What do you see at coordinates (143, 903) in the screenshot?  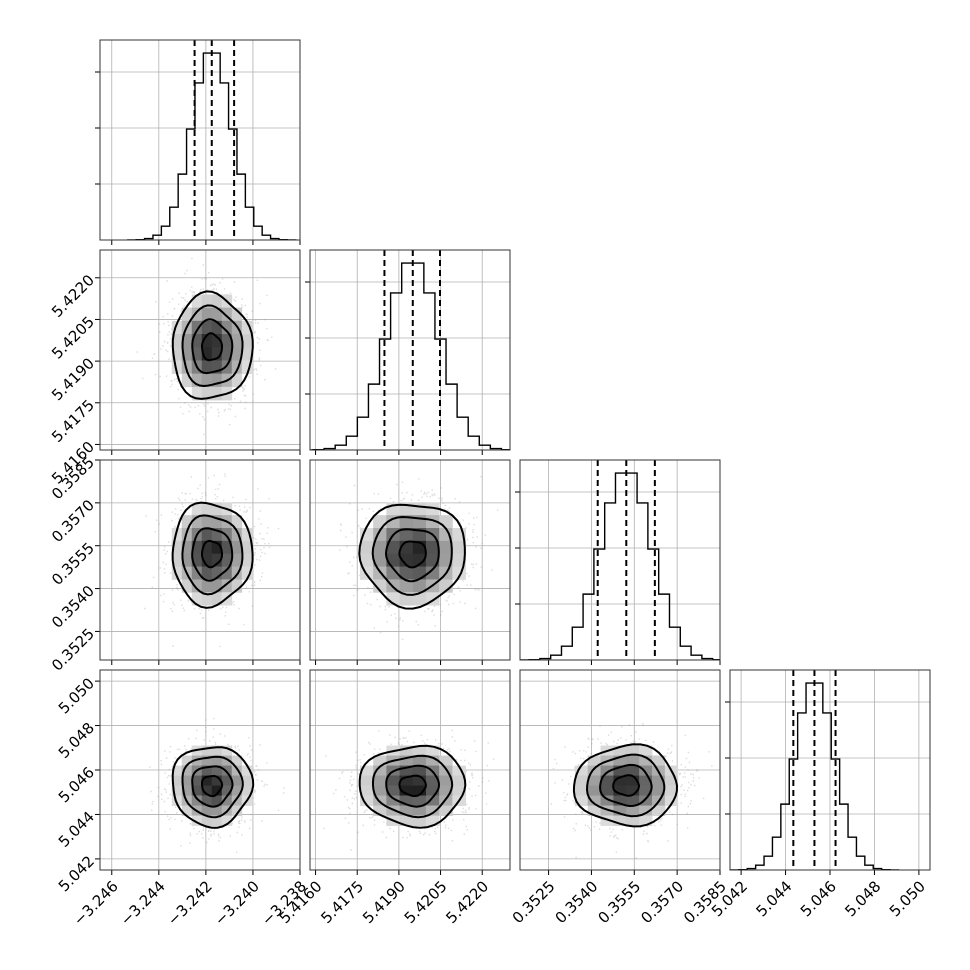 I see `x-tick-label: −3.244` at bounding box center [143, 903].